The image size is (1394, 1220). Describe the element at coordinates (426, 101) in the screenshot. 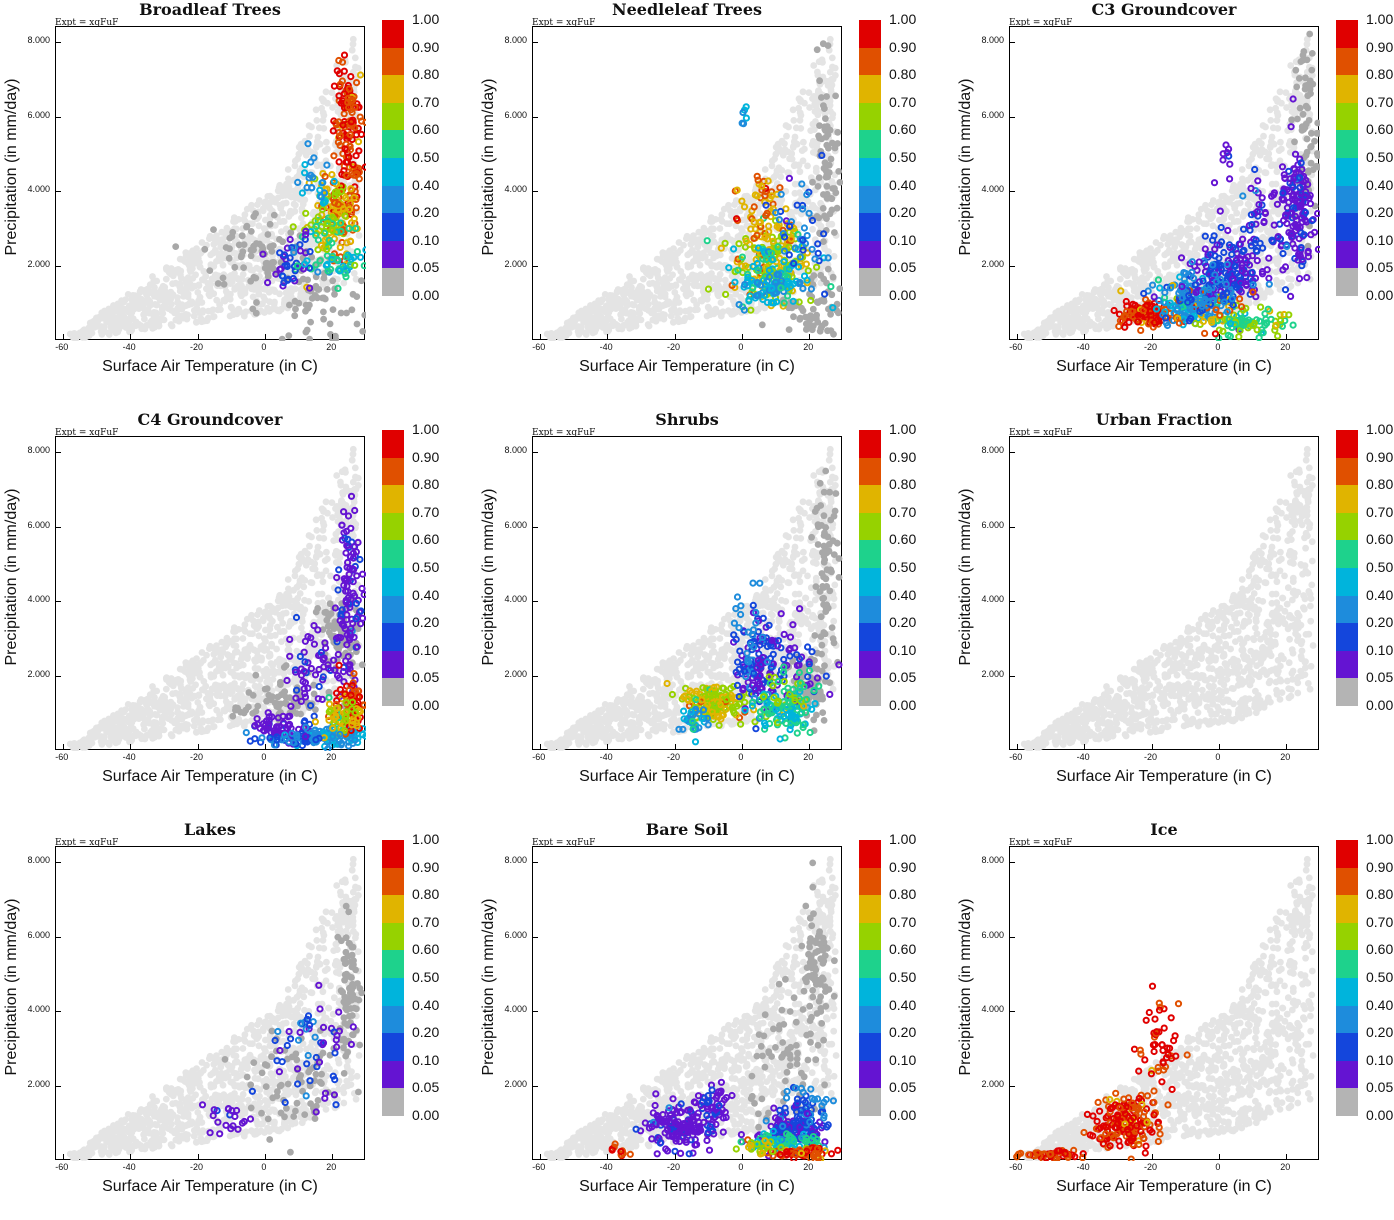

I see `colorbar-label: 0.70` at that location.